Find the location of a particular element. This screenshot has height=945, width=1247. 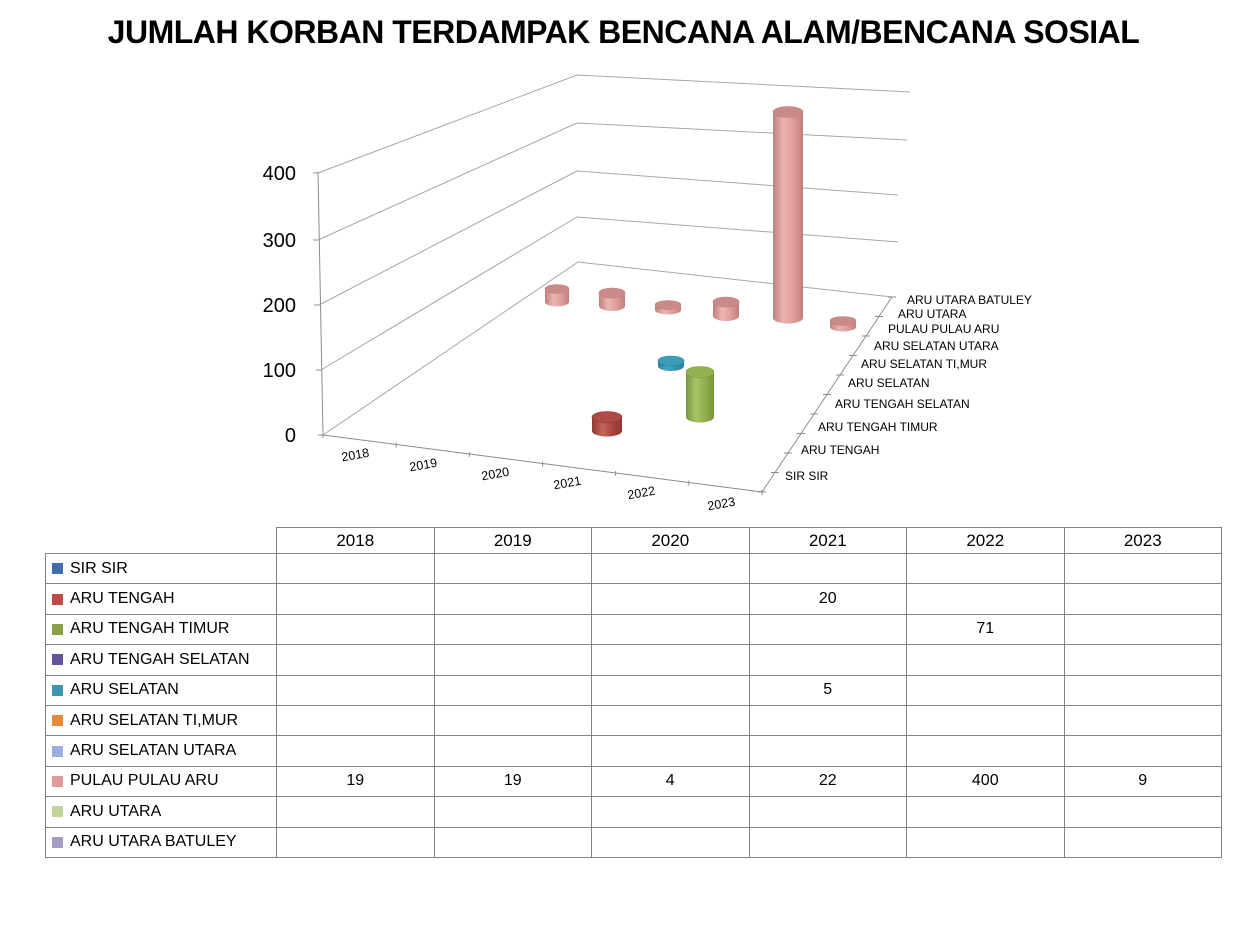

table-row-label: ARU UTARA is located at coordinates (161, 812).